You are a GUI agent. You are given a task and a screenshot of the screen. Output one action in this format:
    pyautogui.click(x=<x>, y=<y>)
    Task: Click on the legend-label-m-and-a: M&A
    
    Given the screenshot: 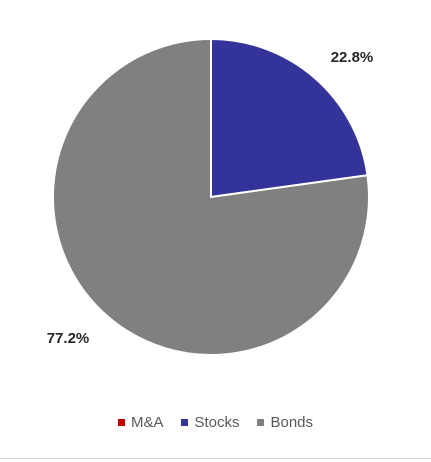 What is the action you would take?
    pyautogui.click(x=147, y=422)
    